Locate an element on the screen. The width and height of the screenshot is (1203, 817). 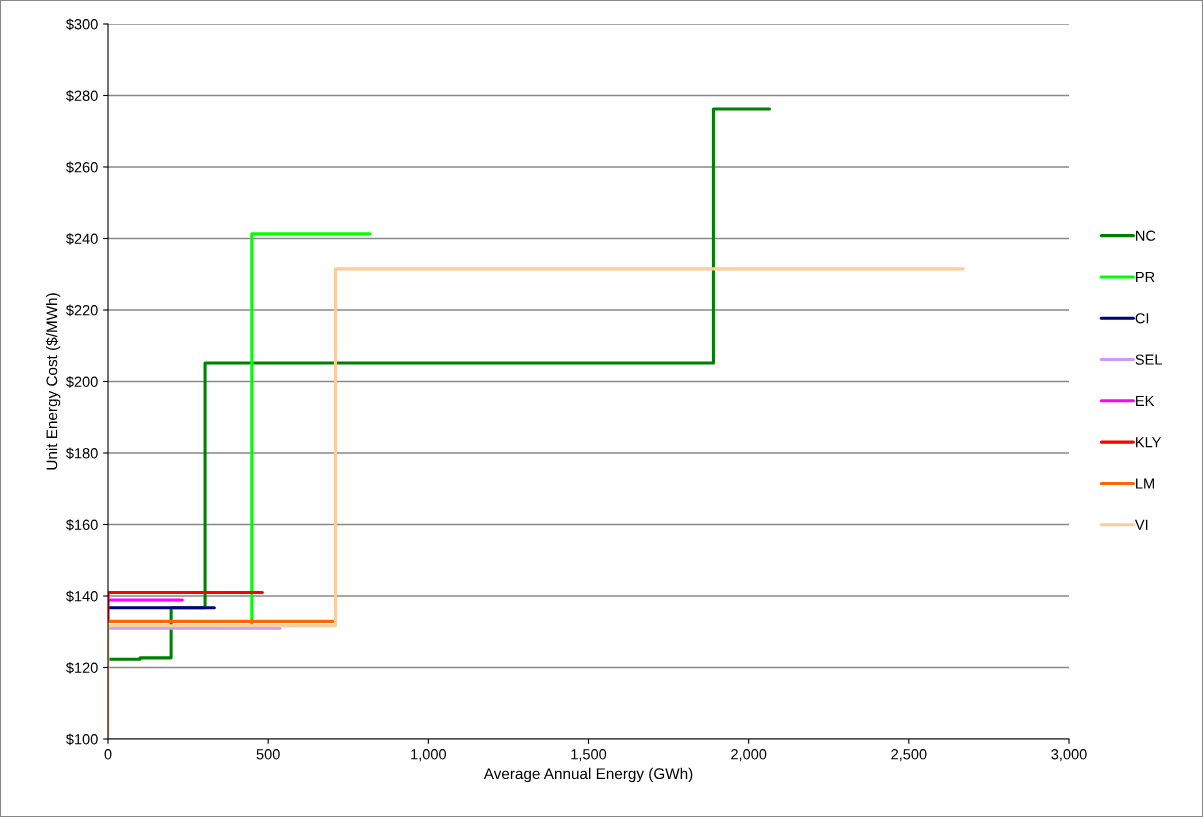
y-tick-label: $280 is located at coordinates (82, 95).